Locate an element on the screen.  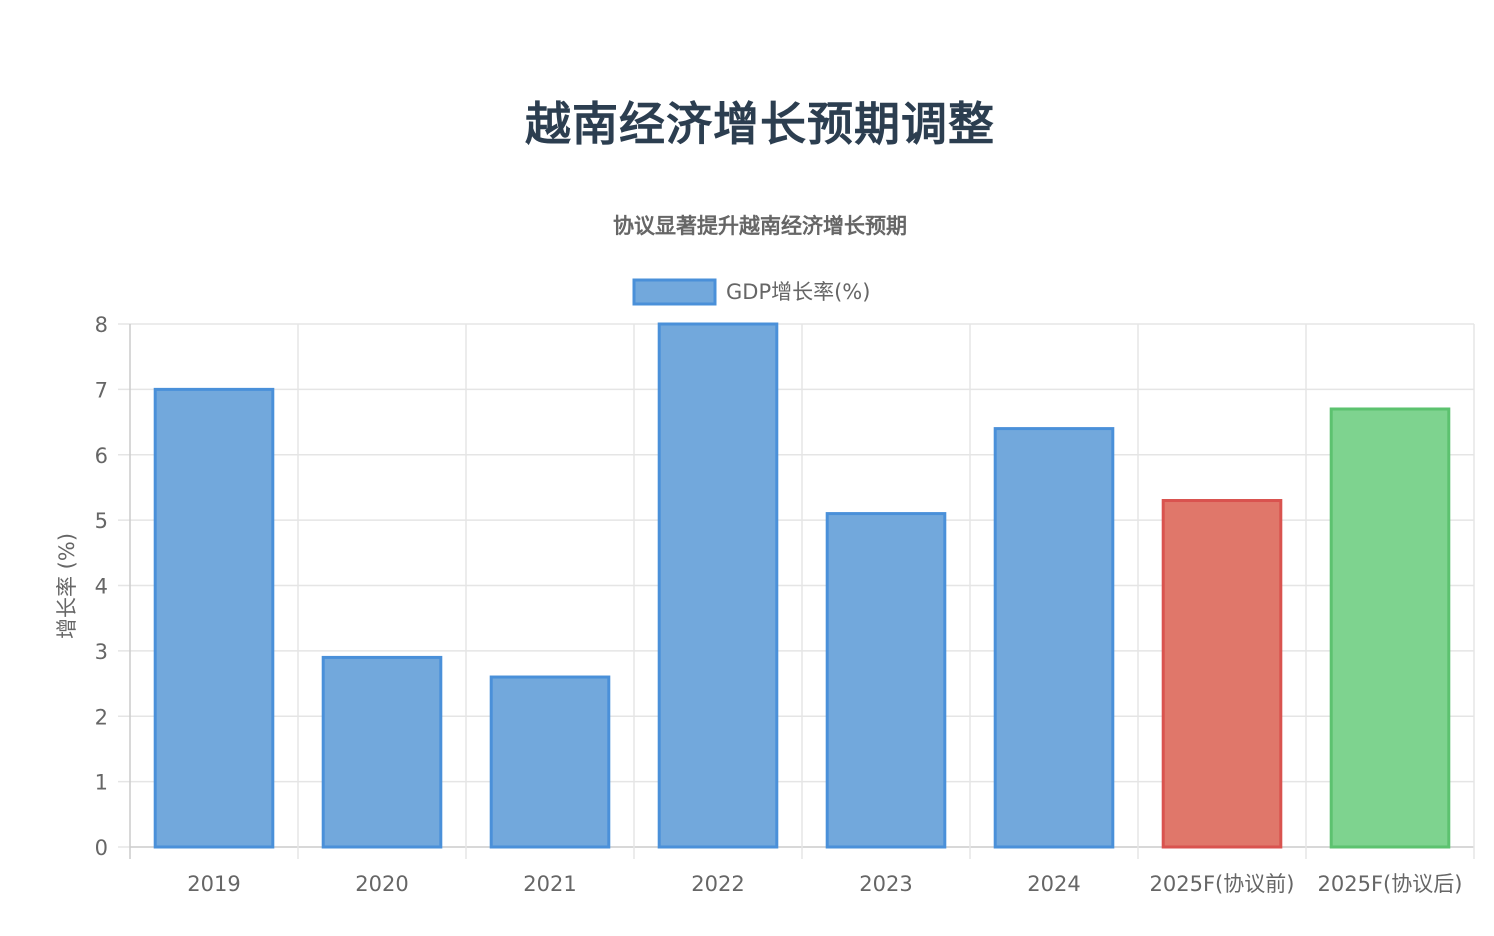
y-axis: 0 1 2 3 4 5 6 7 8 is located at coordinates (101, 586).